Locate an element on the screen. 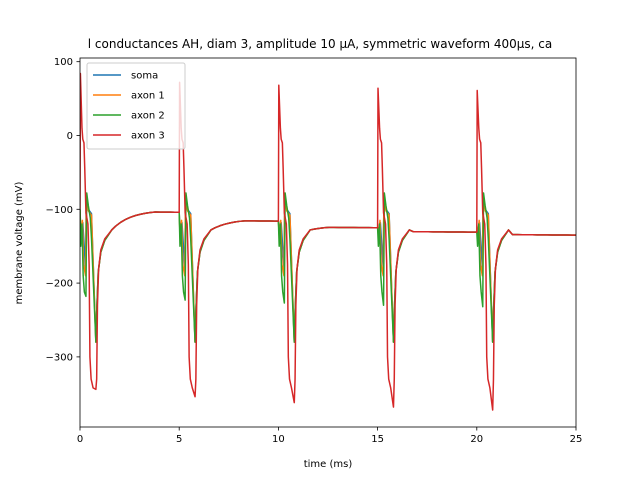  x-tick-label: 20 is located at coordinates (476, 439).